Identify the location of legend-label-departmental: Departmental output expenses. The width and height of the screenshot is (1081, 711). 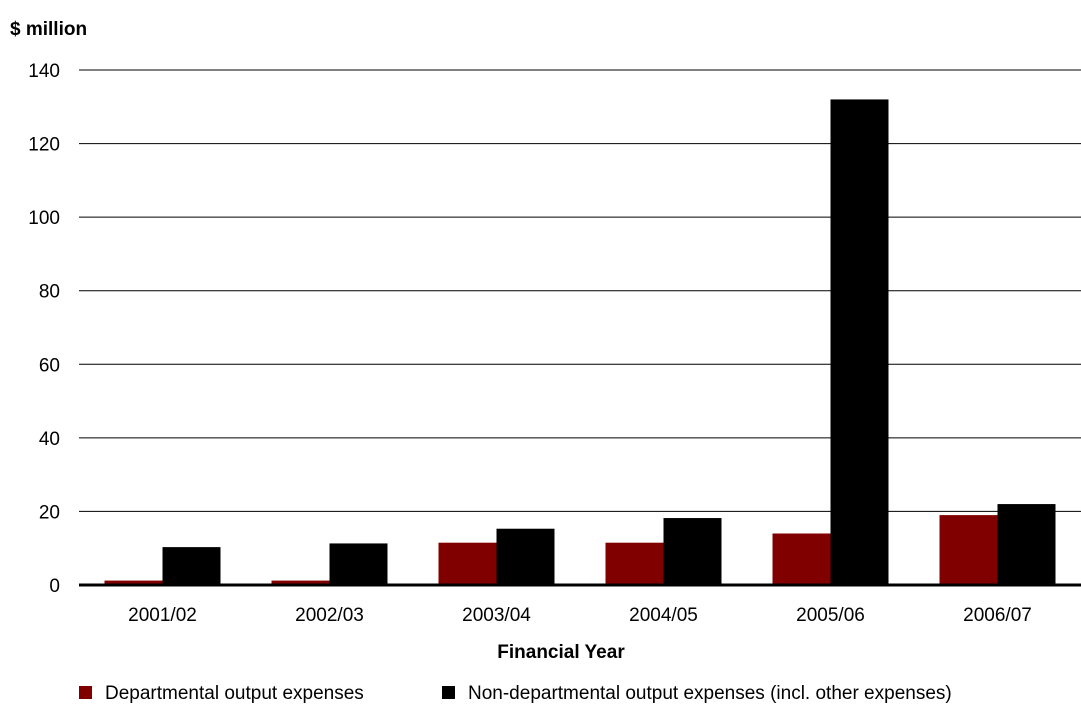
(234, 693).